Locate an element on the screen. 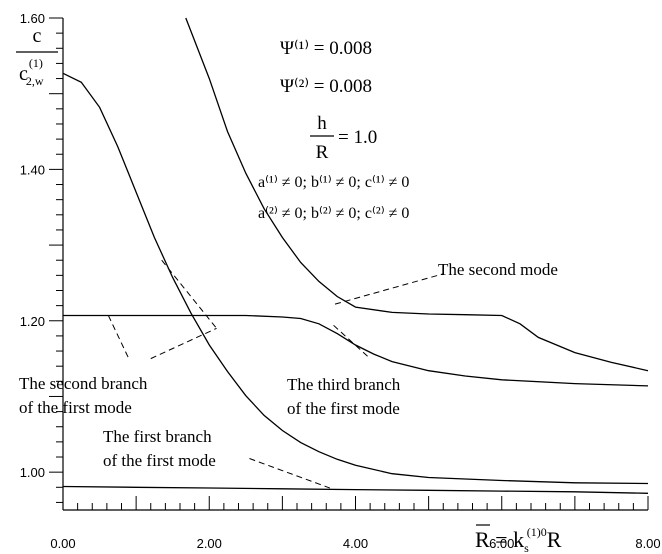 Image resolution: width=662 pixels, height=554 pixels. x-label-text: R = ks(1)0R is located at coordinates (518, 539).